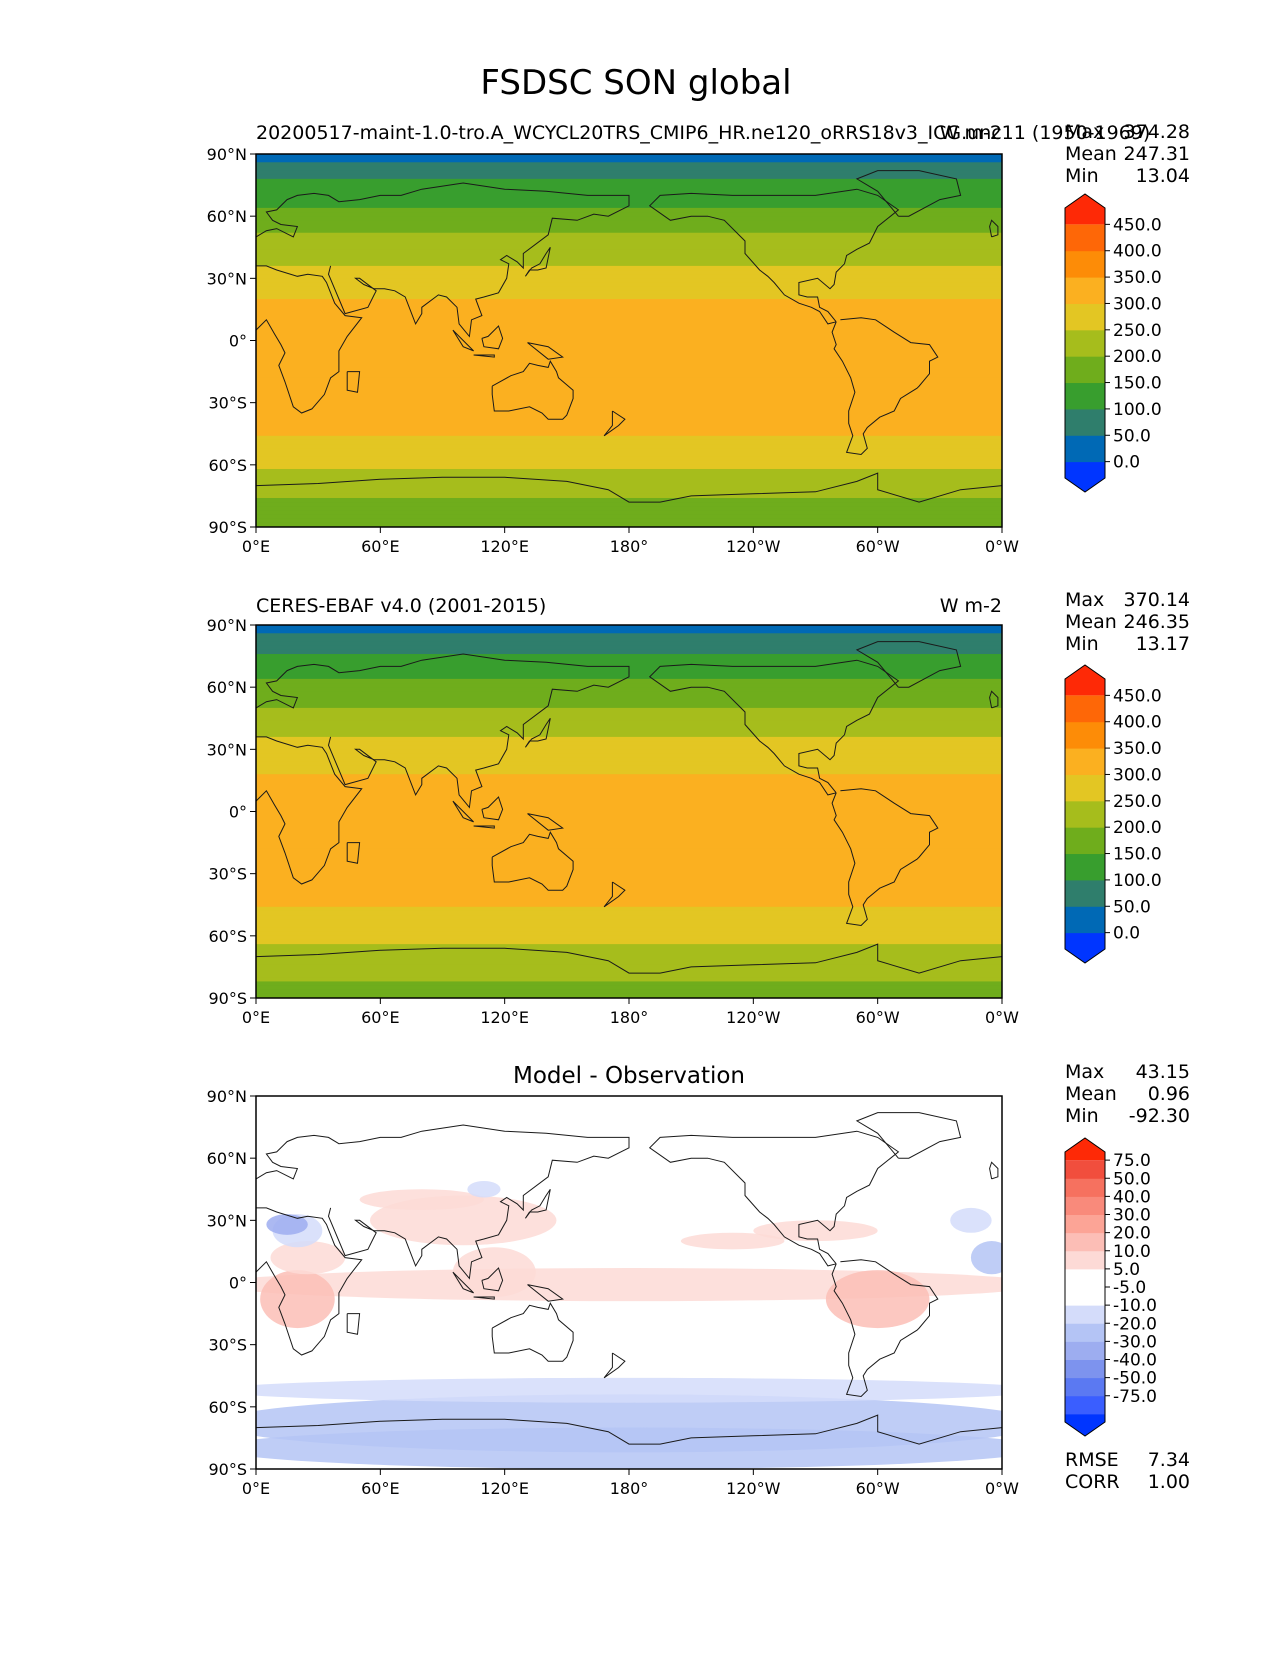 This screenshot has width=1275, height=1654. What do you see at coordinates (1132, 1197) in the screenshot?
I see `colorbar-tick-label: 40.0` at bounding box center [1132, 1197].